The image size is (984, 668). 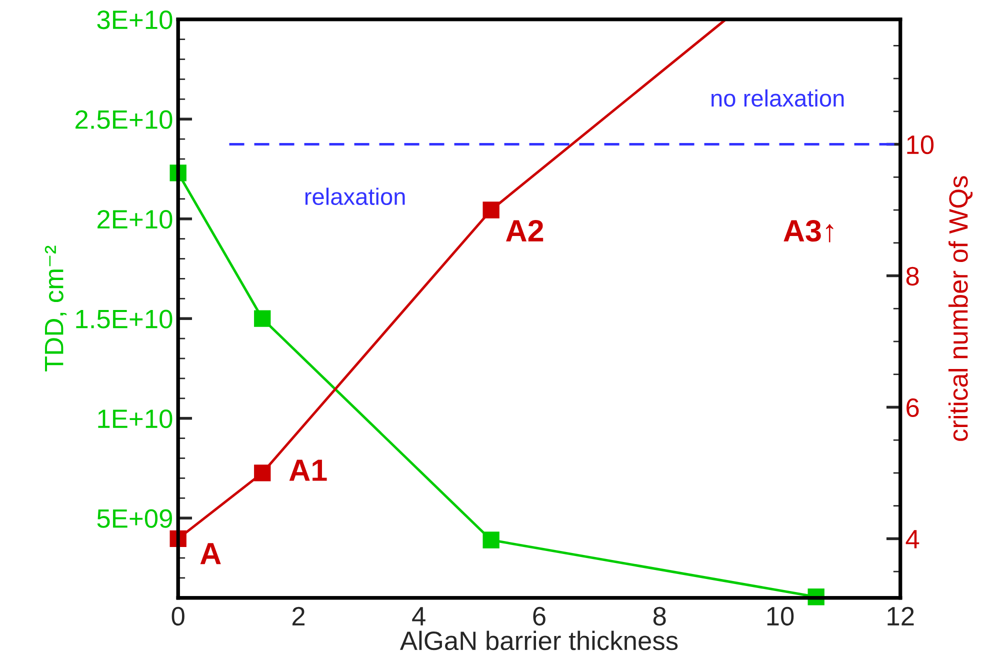 What do you see at coordinates (659, 616) in the screenshot?
I see `x-tick-label: 8` at bounding box center [659, 616].